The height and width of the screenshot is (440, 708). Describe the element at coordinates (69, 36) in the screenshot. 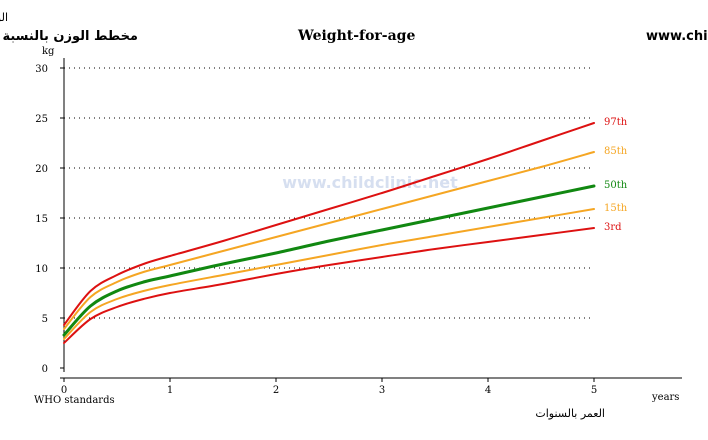

I see `chart-title-arabic: مخطط الوزن بالنسبة للعمر` at that location.